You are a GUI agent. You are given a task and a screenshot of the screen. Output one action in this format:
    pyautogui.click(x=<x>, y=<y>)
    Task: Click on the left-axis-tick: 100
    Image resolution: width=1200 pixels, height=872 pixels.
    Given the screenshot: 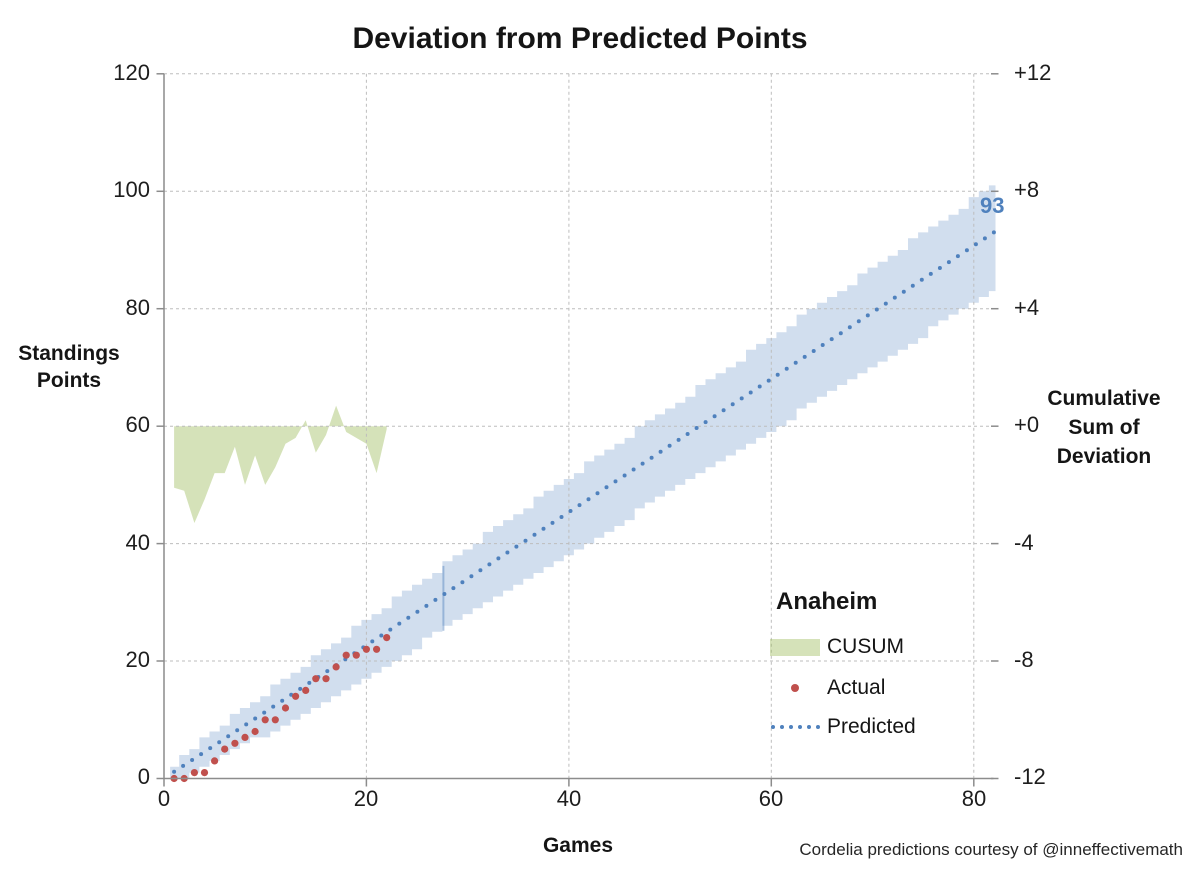 What is the action you would take?
    pyautogui.click(x=131, y=189)
    